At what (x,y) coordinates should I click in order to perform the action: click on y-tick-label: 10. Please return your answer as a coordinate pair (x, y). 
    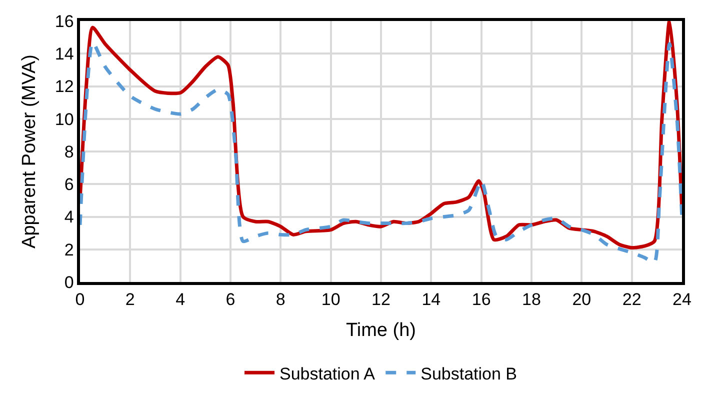
    Looking at the image, I should click on (64, 119).